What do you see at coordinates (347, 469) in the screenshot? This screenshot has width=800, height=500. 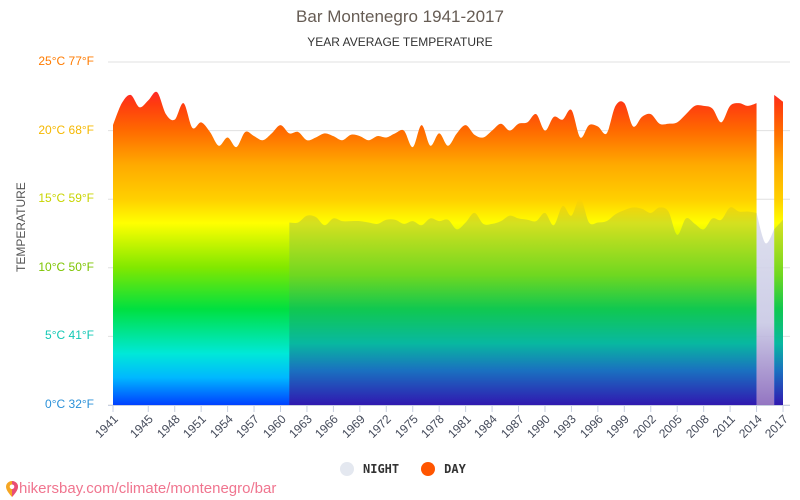 I see `night-dot-icon` at bounding box center [347, 469].